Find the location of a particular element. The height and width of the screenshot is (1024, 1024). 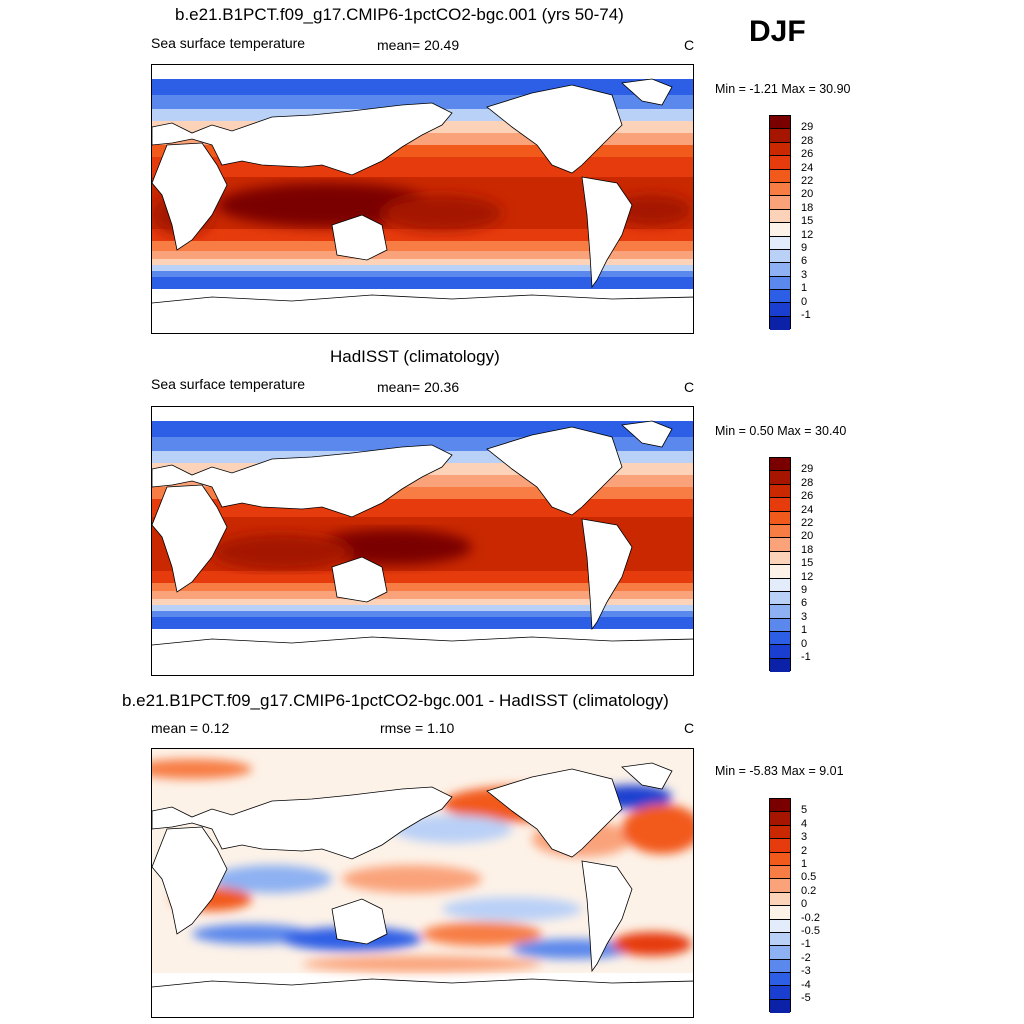

panel-1-mean-label: mean= 20.49 is located at coordinates (418, 45).